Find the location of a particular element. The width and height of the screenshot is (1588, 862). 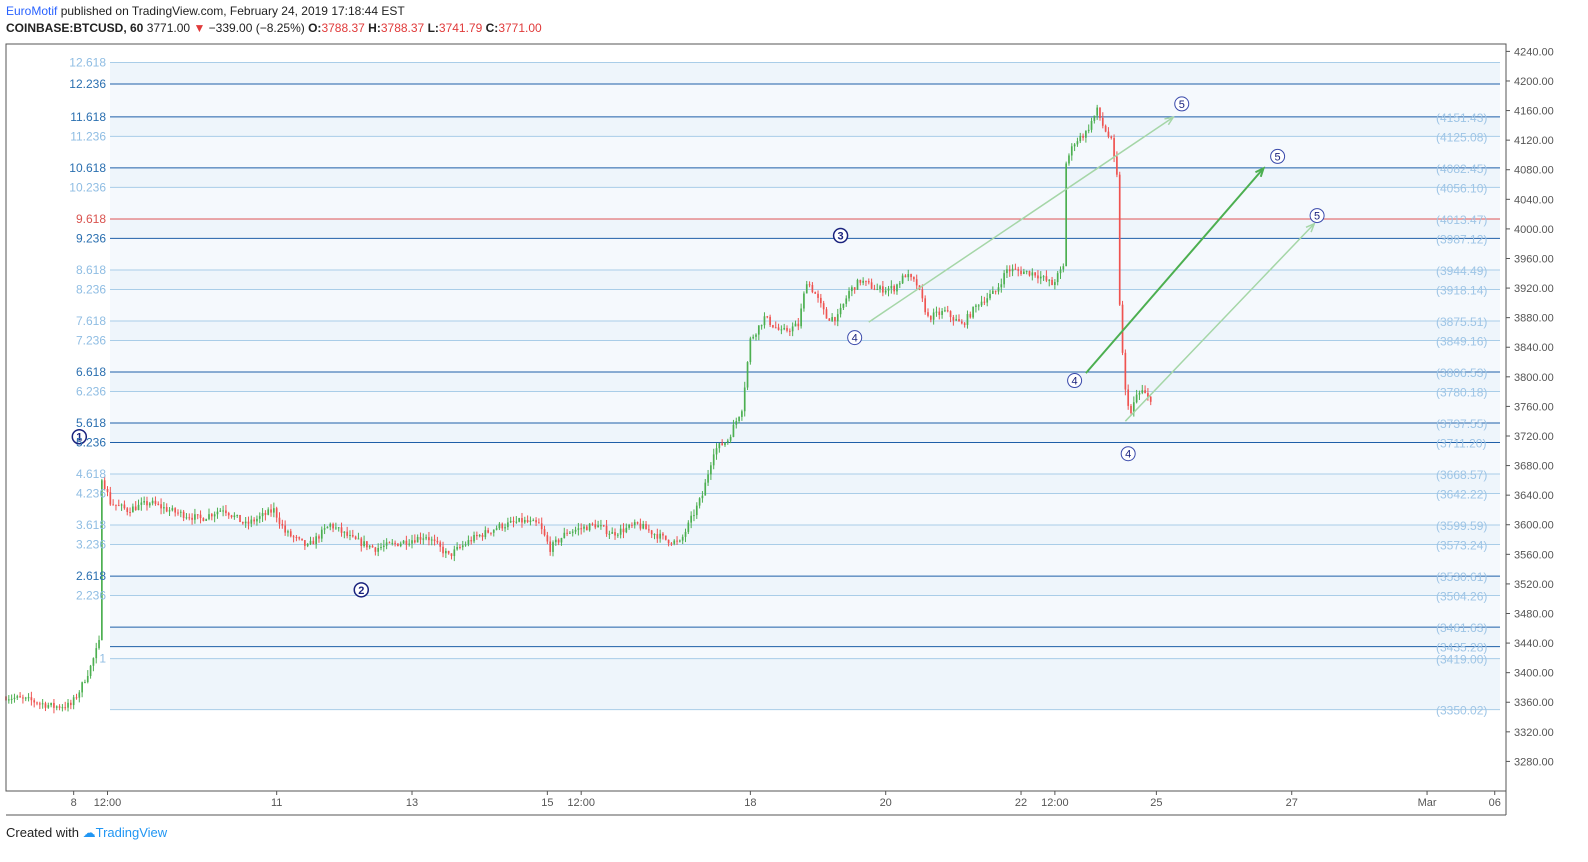

x-axis-tick-label: 8 is located at coordinates (74, 803).